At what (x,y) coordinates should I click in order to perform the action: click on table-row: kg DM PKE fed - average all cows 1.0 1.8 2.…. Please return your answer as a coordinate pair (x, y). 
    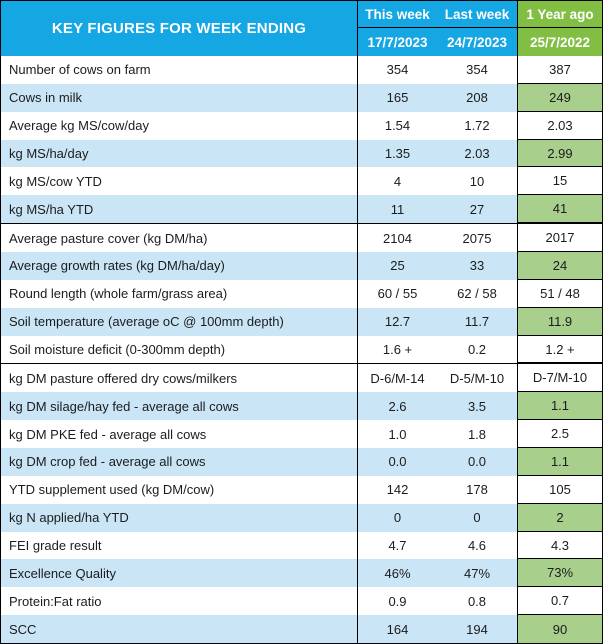
    Looking at the image, I should click on (301, 434).